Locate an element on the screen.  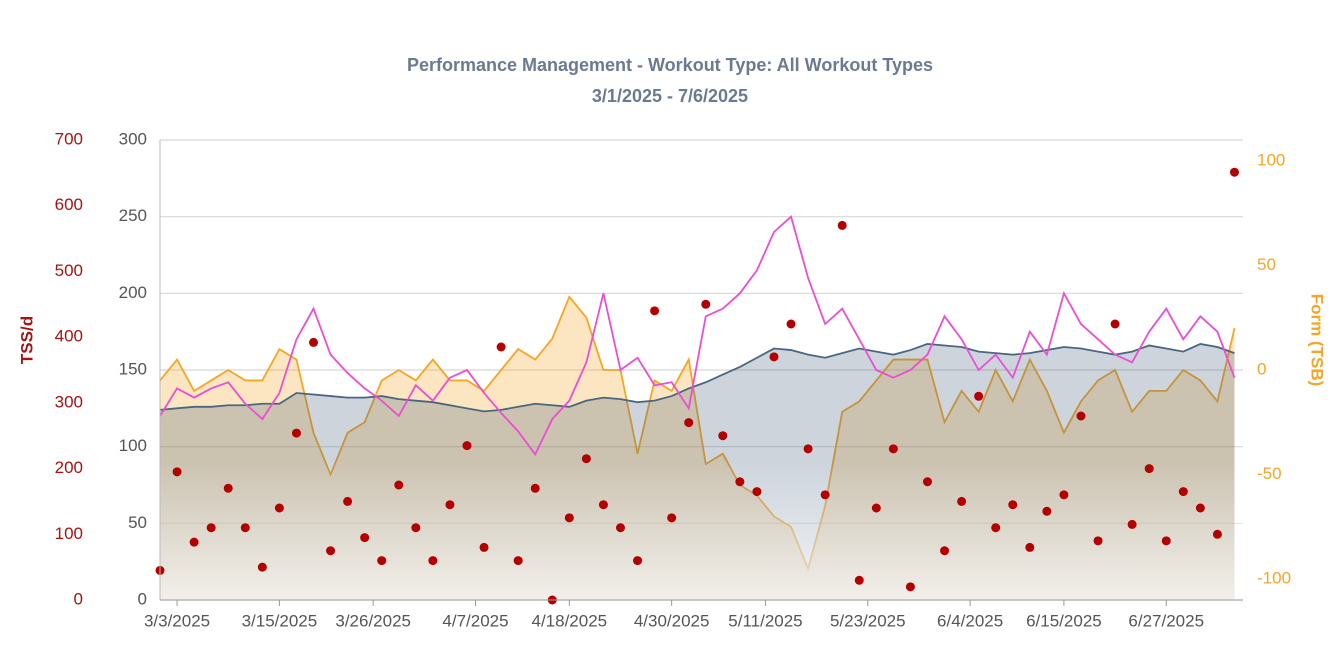
y-tick-label: 0 is located at coordinates (142, 598).